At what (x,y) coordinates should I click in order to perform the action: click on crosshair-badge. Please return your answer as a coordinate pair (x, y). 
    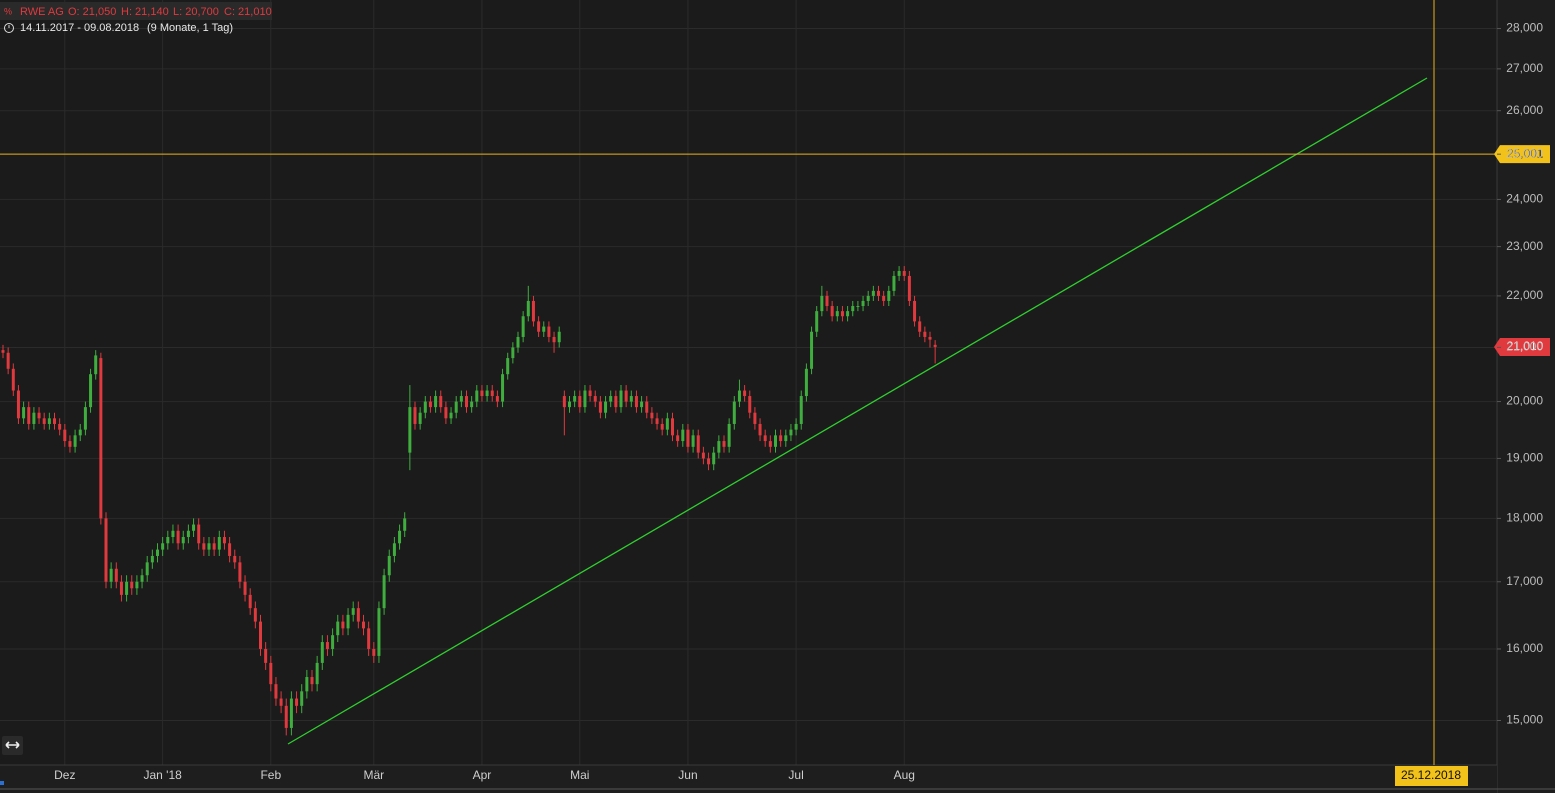
    Looking at the image, I should click on (1522, 154).